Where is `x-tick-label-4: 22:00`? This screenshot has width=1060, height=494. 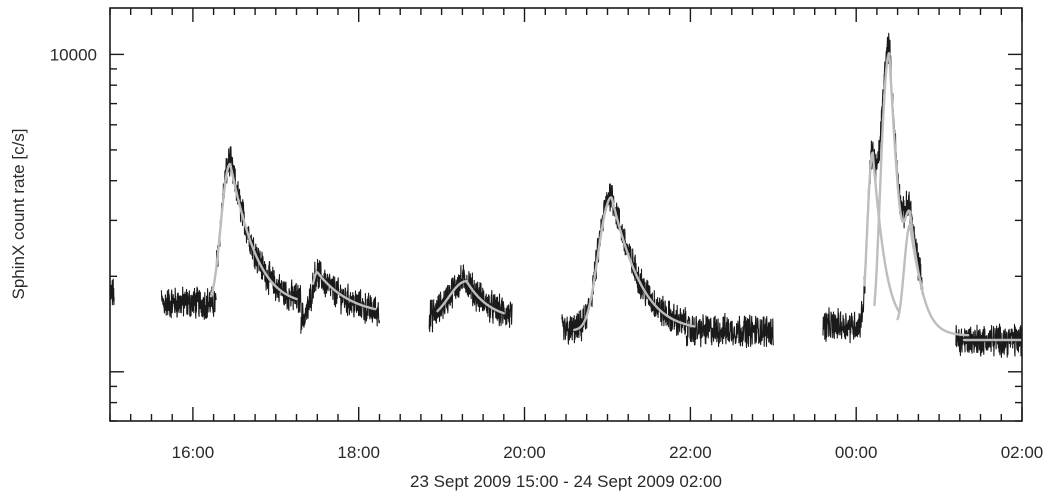 x-tick-label-4: 22:00 is located at coordinates (690, 452).